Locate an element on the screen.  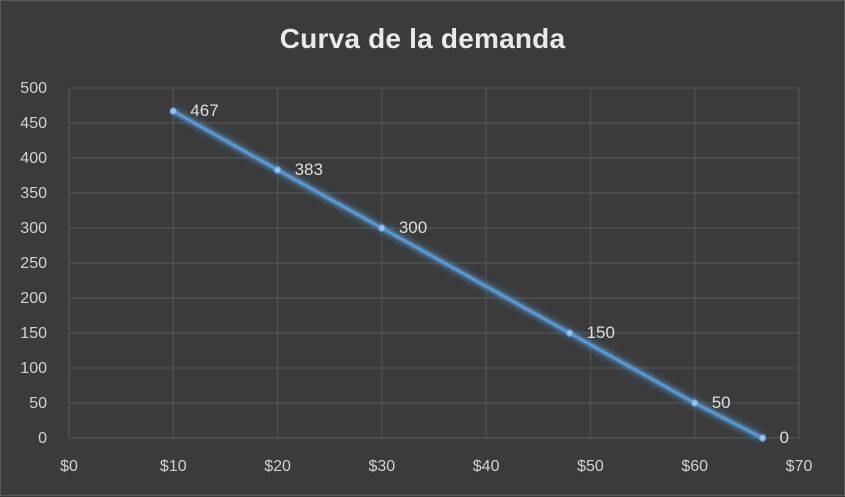
data-label: 300 is located at coordinates (413, 227).